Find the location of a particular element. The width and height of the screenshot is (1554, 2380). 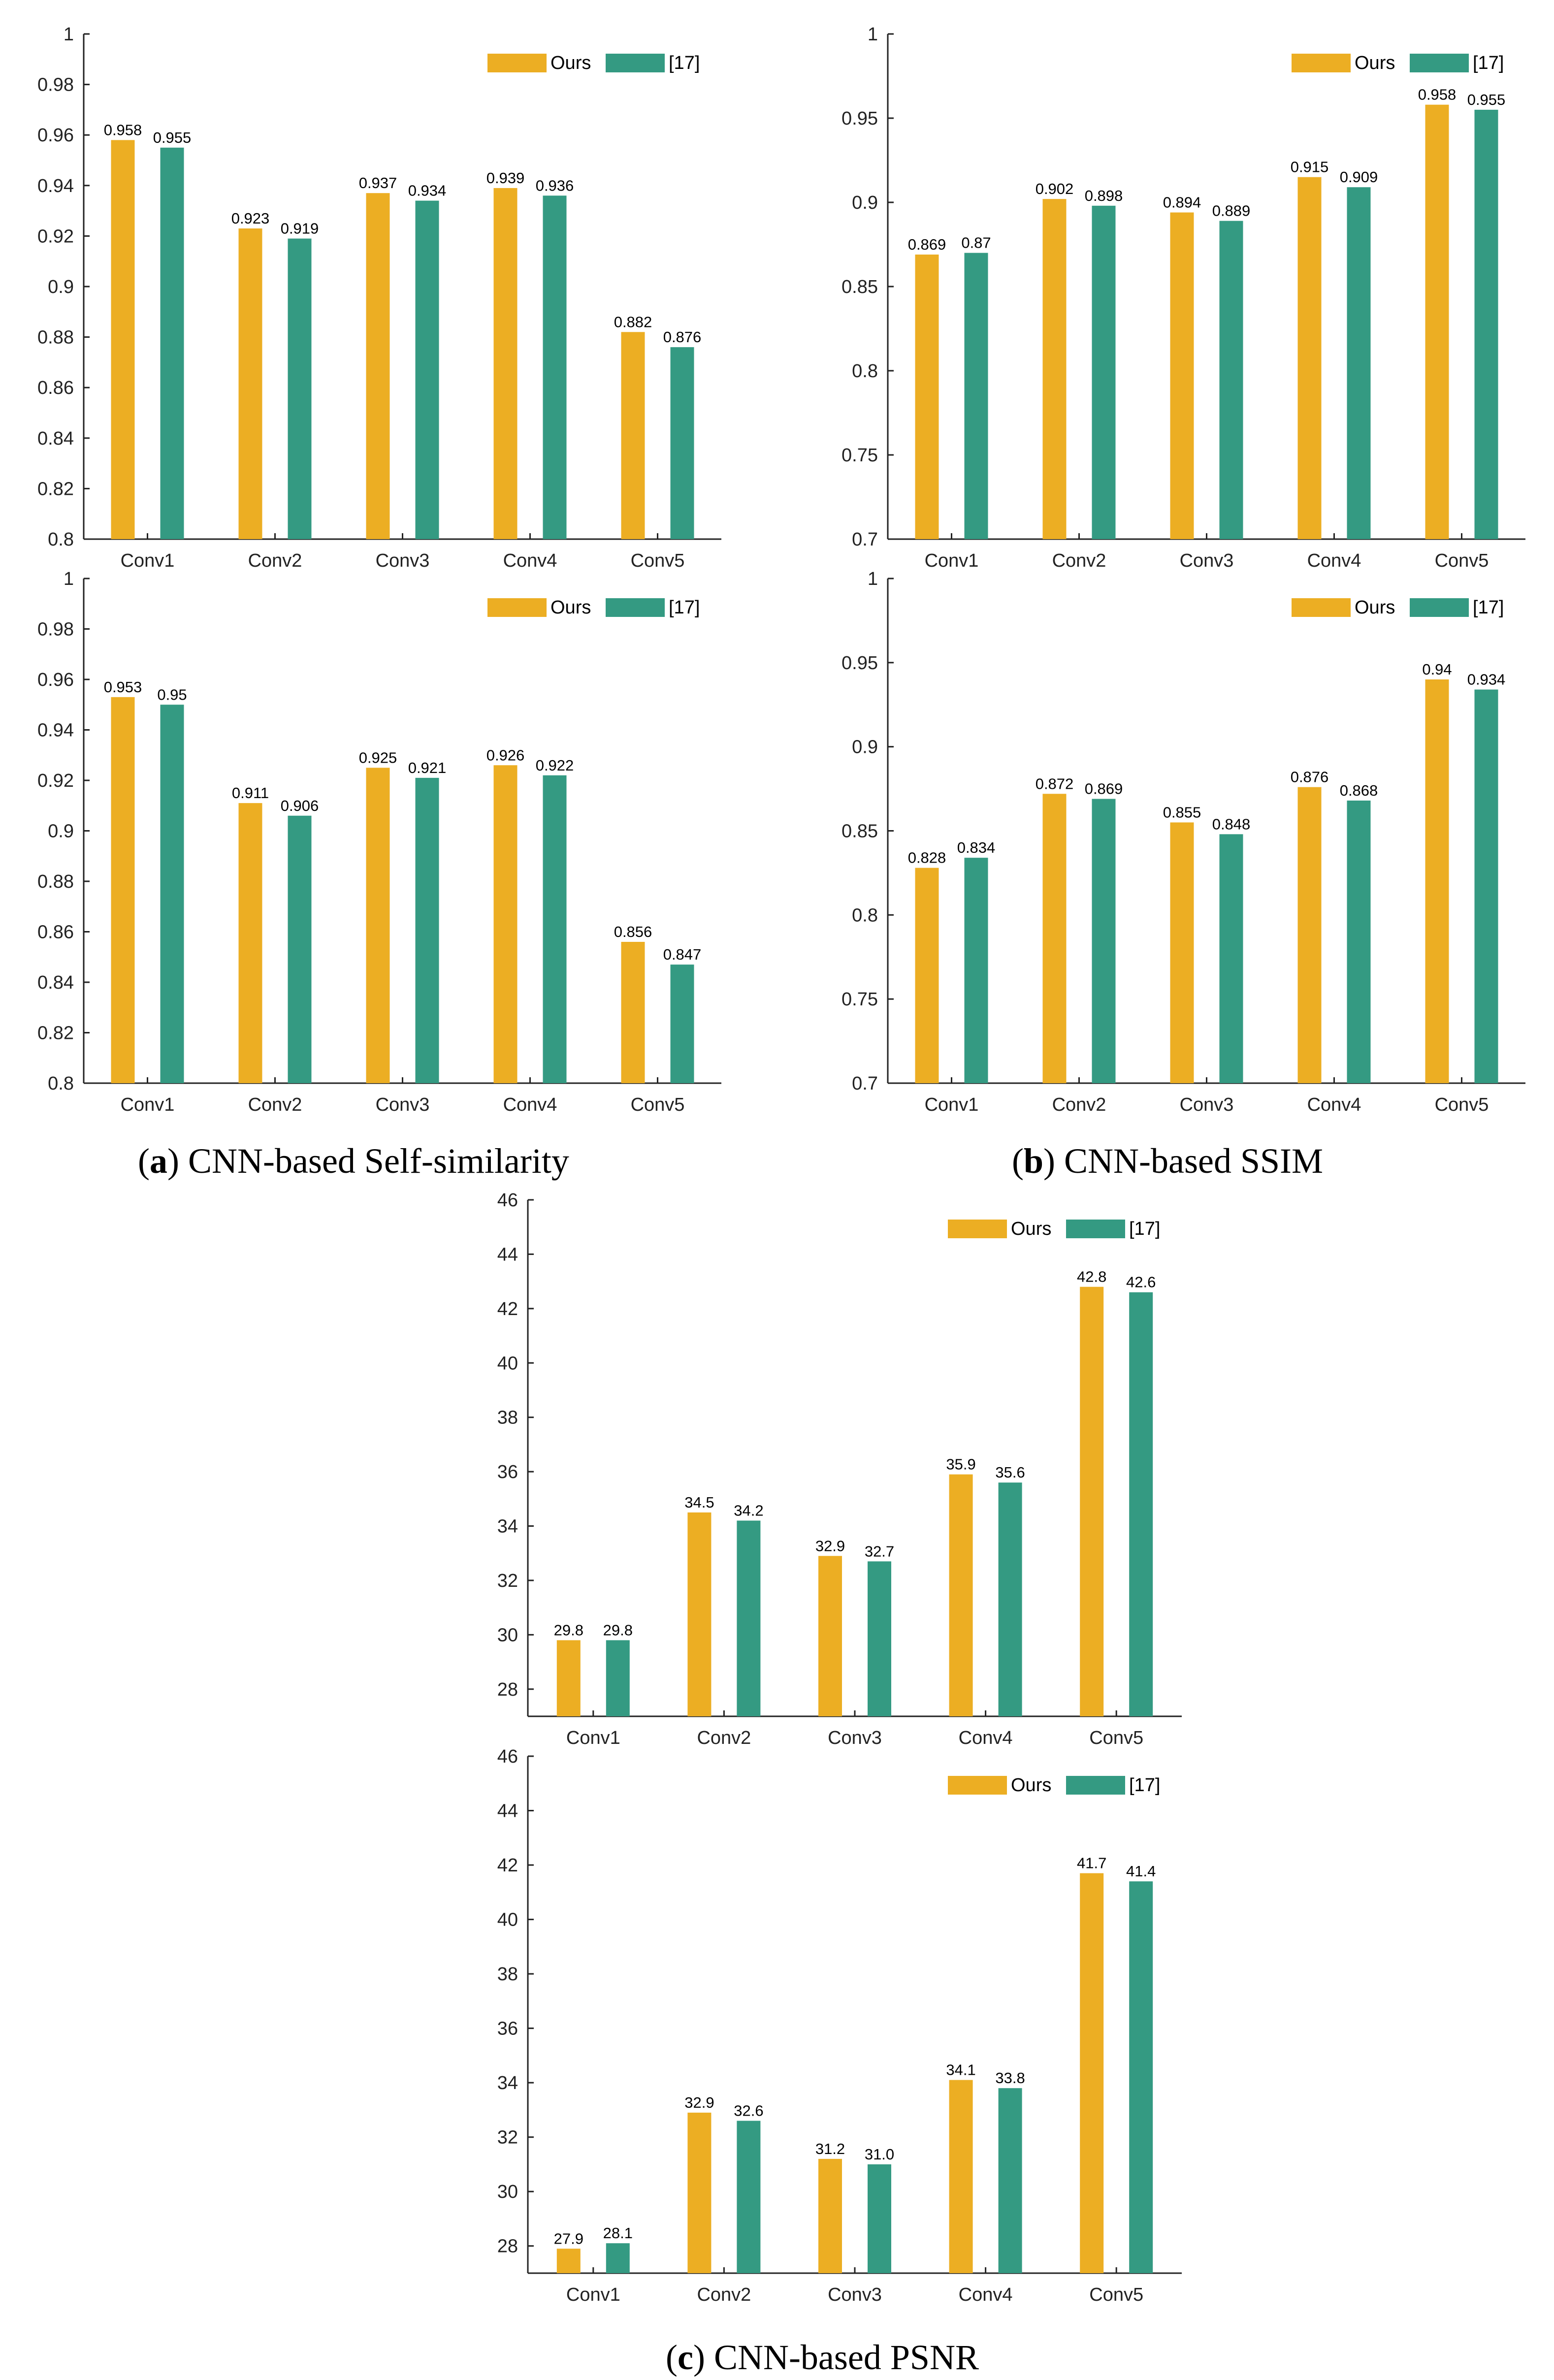

legend-swatch-ref17 is located at coordinates (1439, 63).